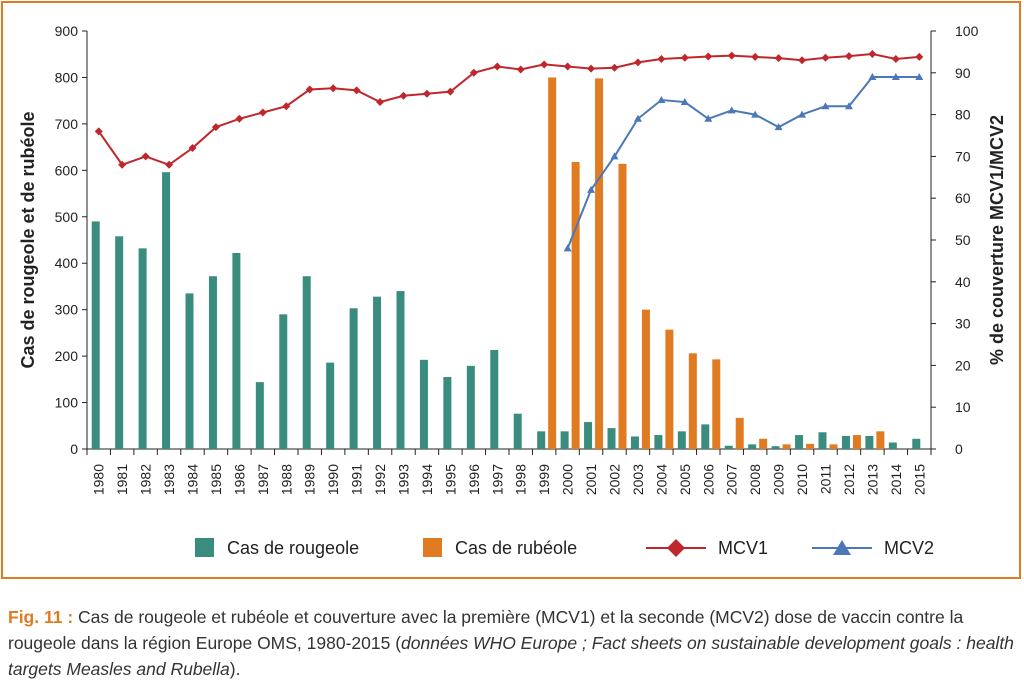 The width and height of the screenshot is (1024, 684). I want to click on legend-label: Cas de rubéole, so click(516, 548).